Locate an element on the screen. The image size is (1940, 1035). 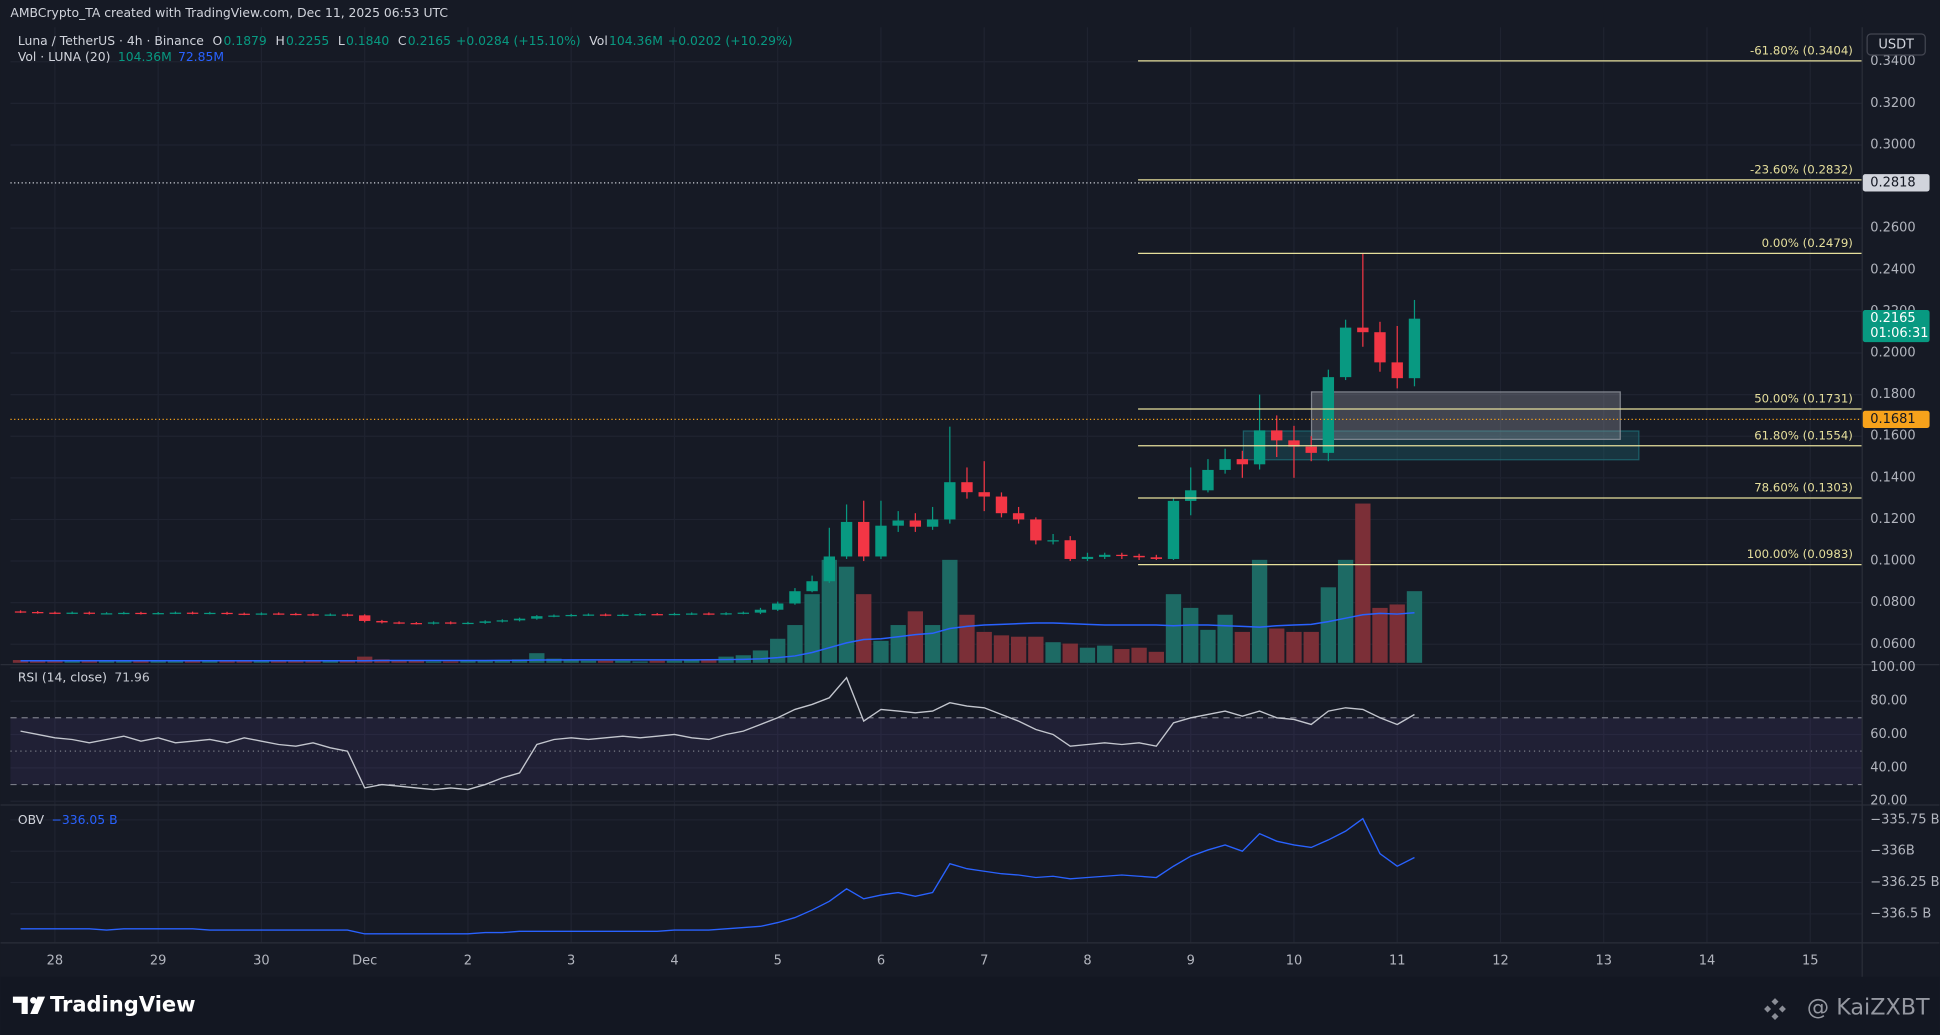
x-tick-label: 14 is located at coordinates (1707, 960).